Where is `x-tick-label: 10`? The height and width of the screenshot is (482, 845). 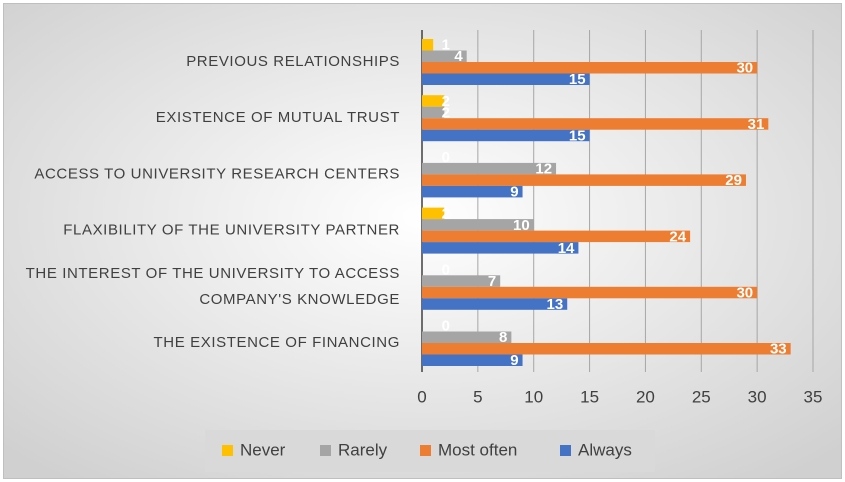
x-tick-label: 10 is located at coordinates (533, 396).